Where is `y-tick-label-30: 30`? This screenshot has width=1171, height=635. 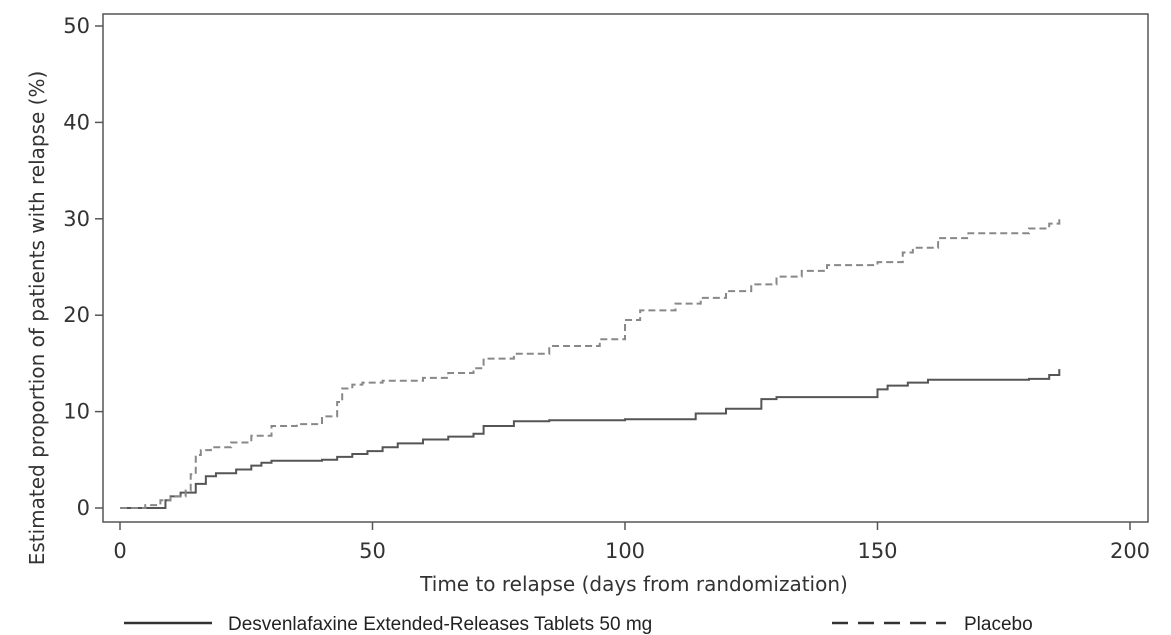
y-tick-label-30: 30 is located at coordinates (76, 219).